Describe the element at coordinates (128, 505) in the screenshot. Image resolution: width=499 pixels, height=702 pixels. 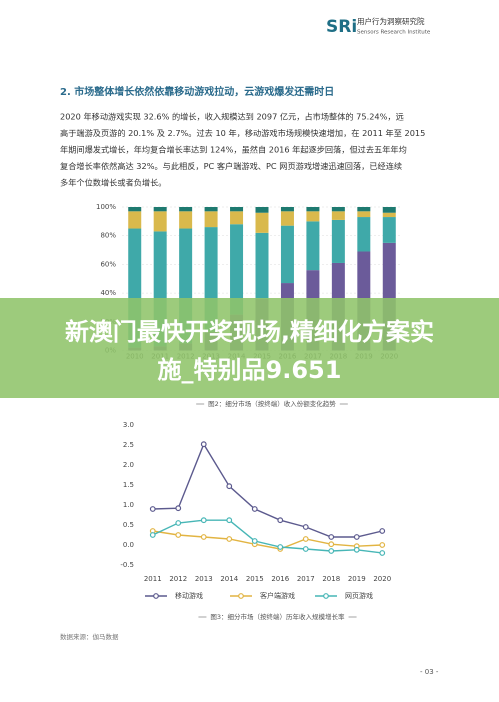
I see `y-tick-label: 1.0` at that location.